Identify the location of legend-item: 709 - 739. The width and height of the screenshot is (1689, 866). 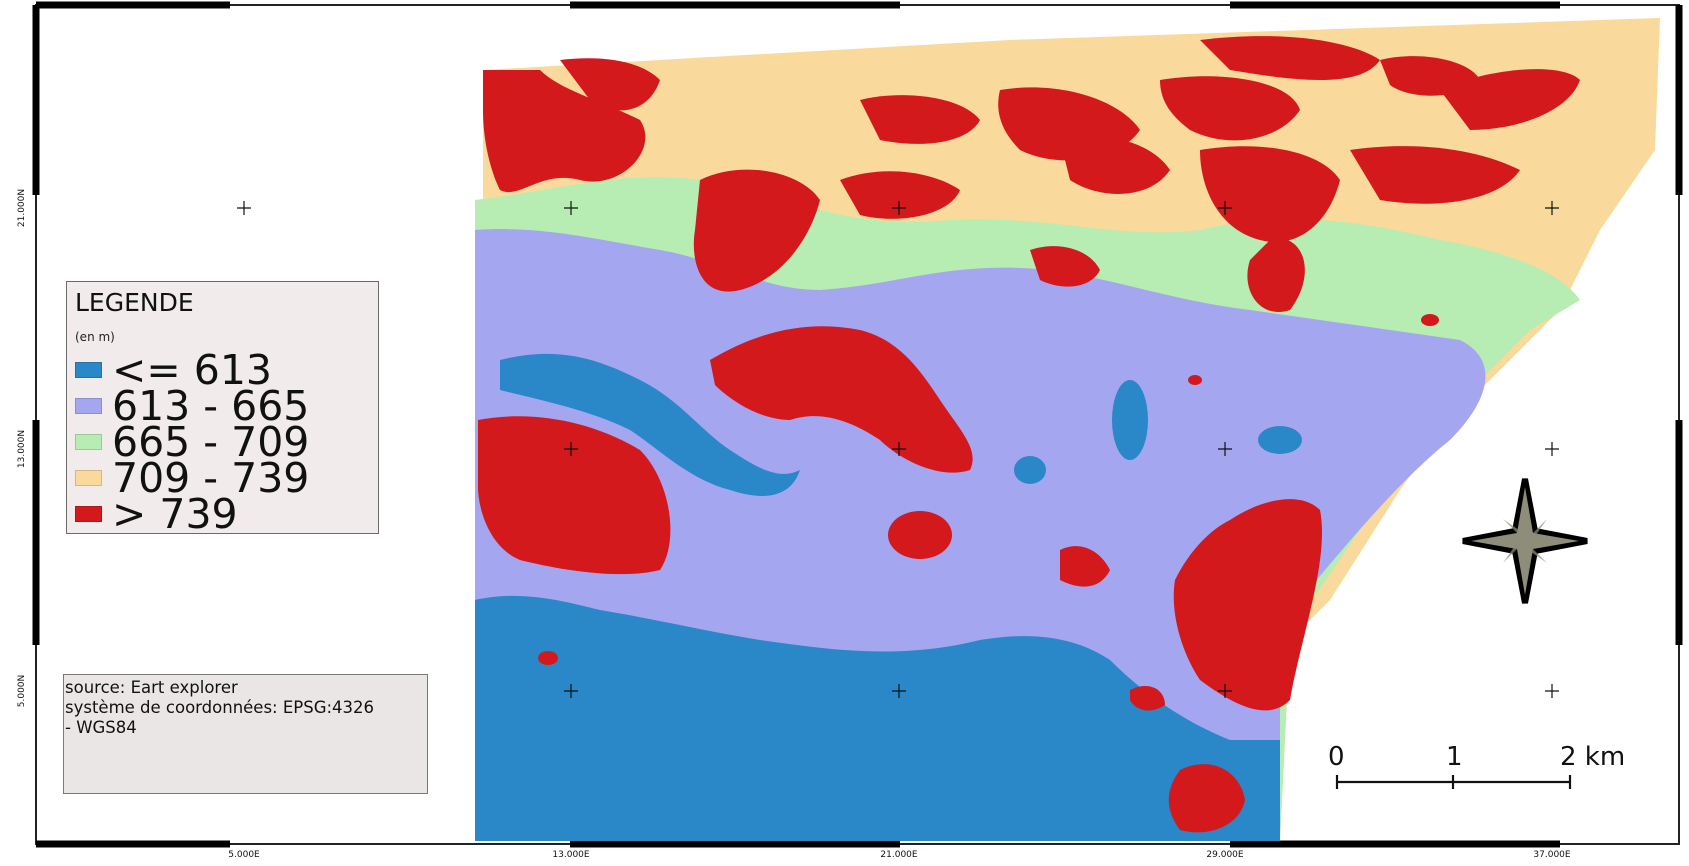
(192, 478).